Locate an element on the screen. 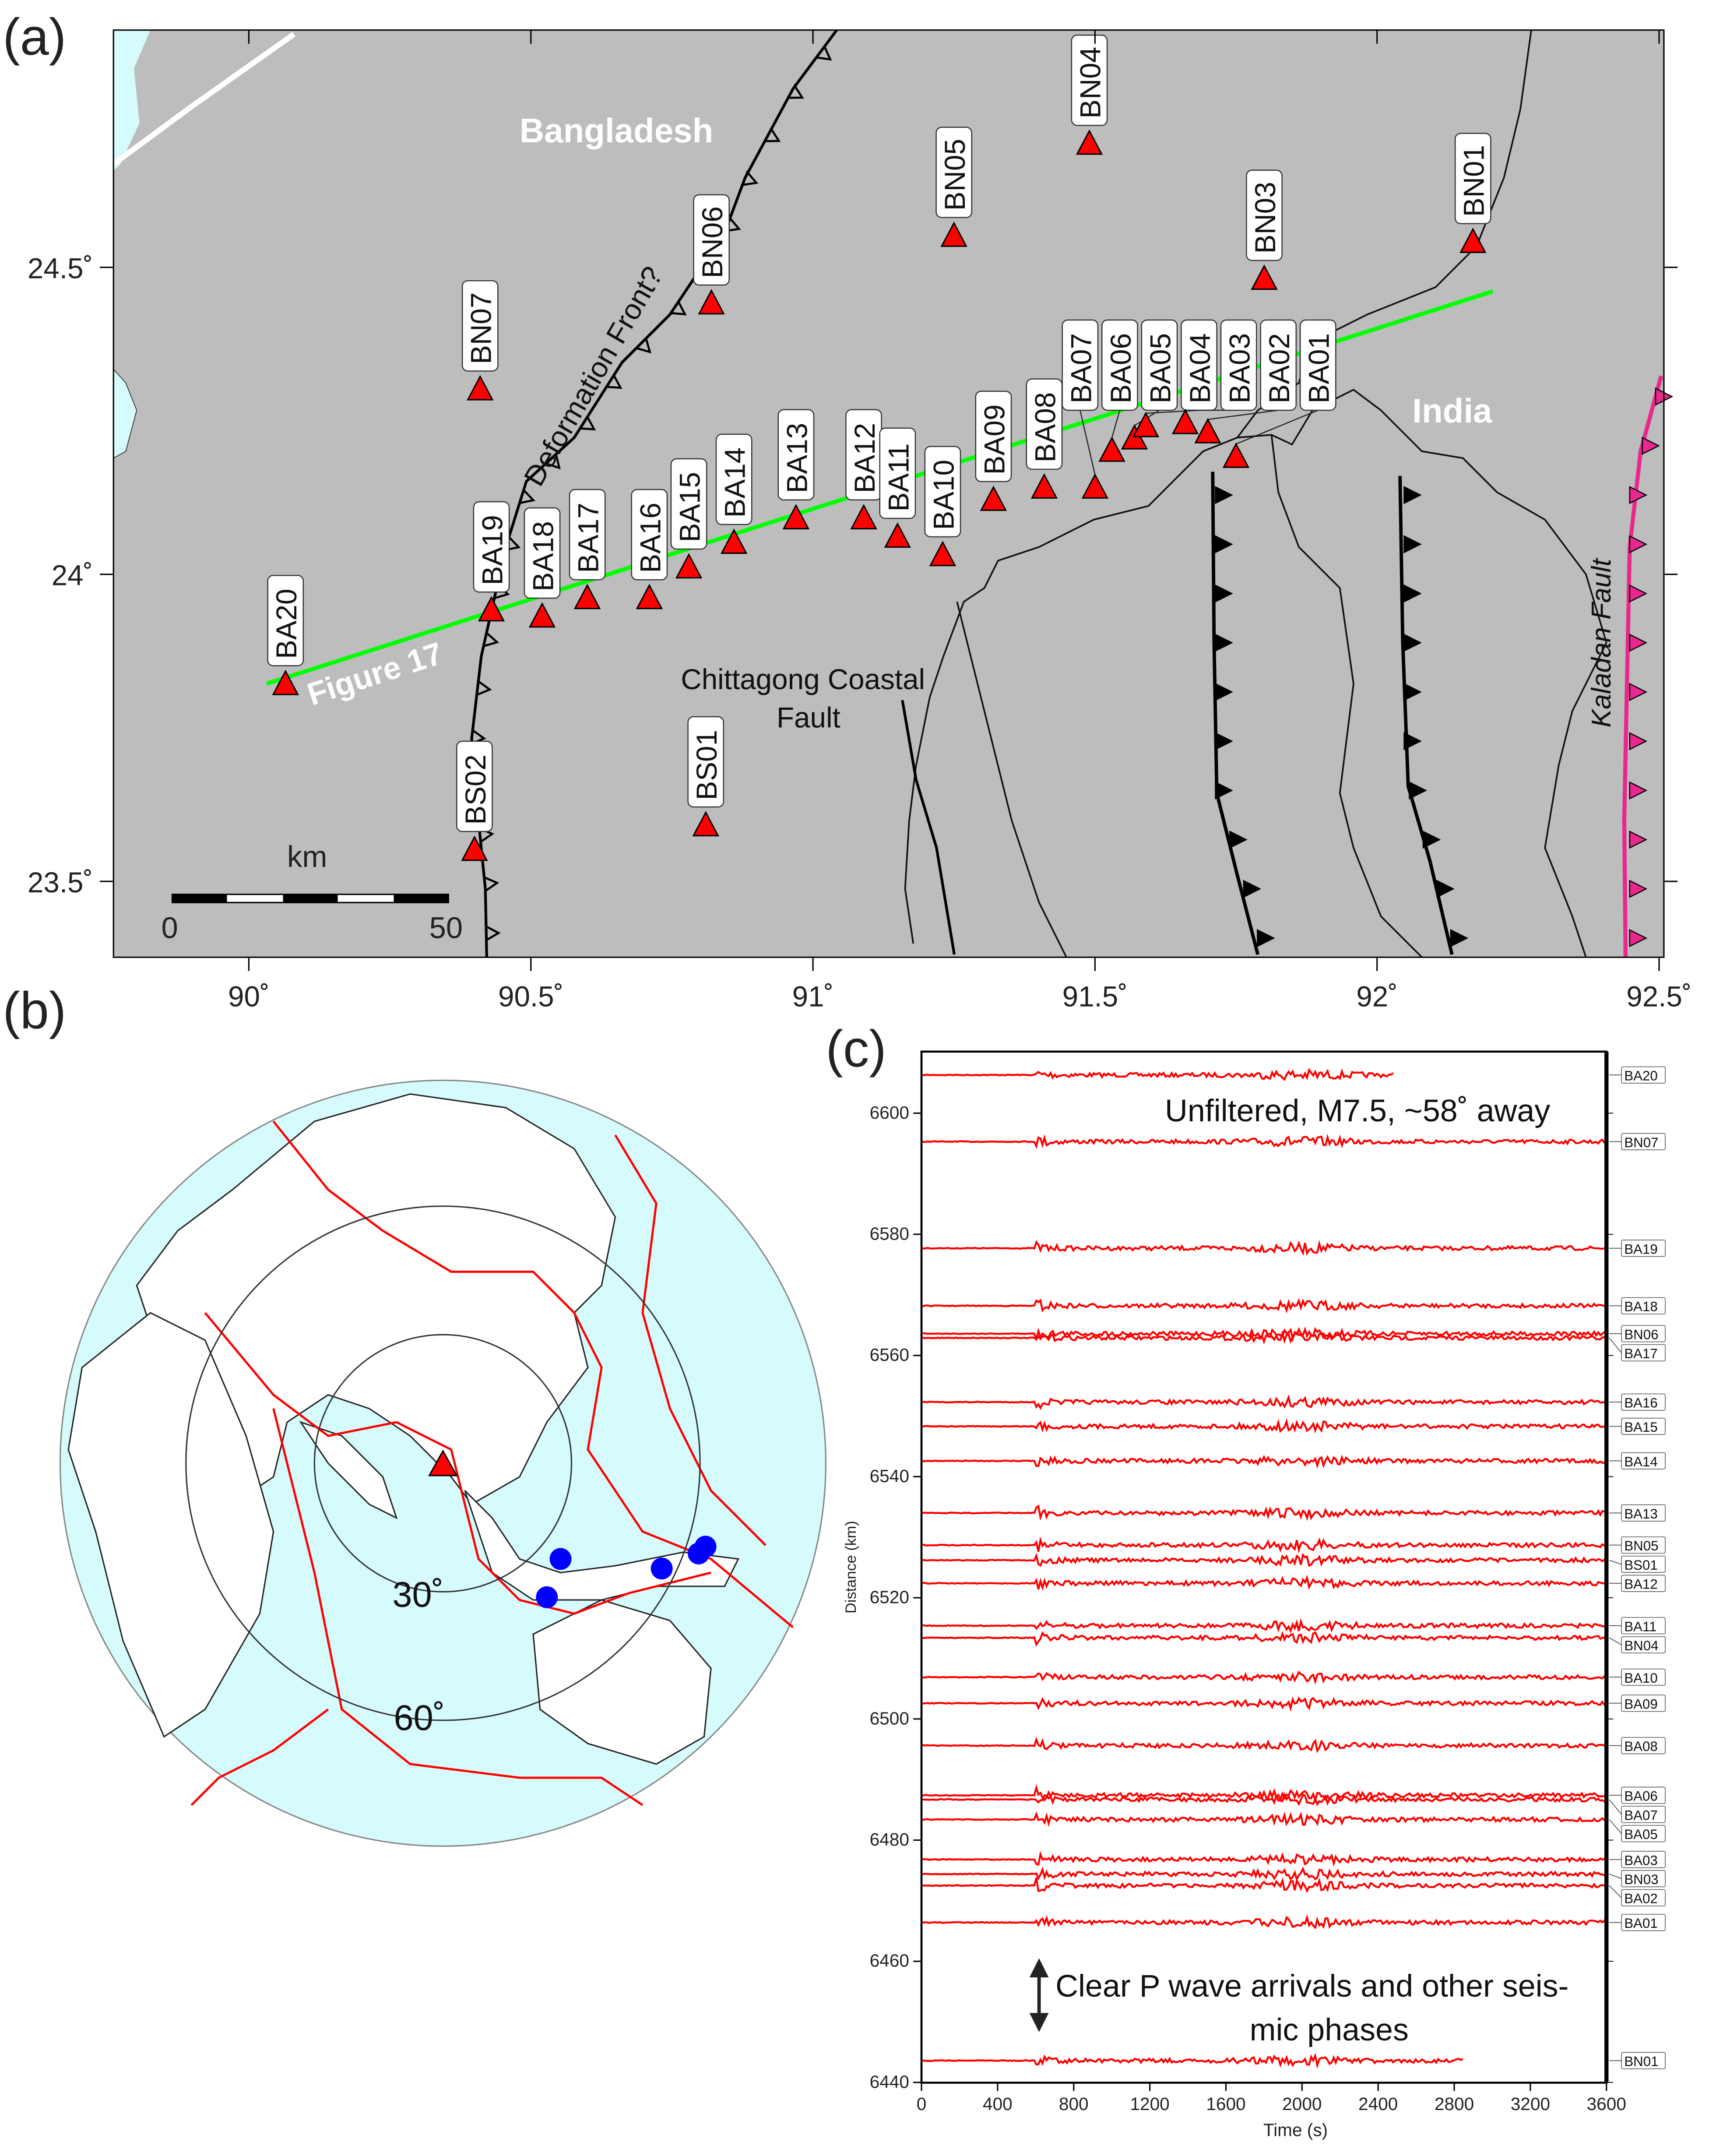  station-bn04: BN04 is located at coordinates (1089, 95).